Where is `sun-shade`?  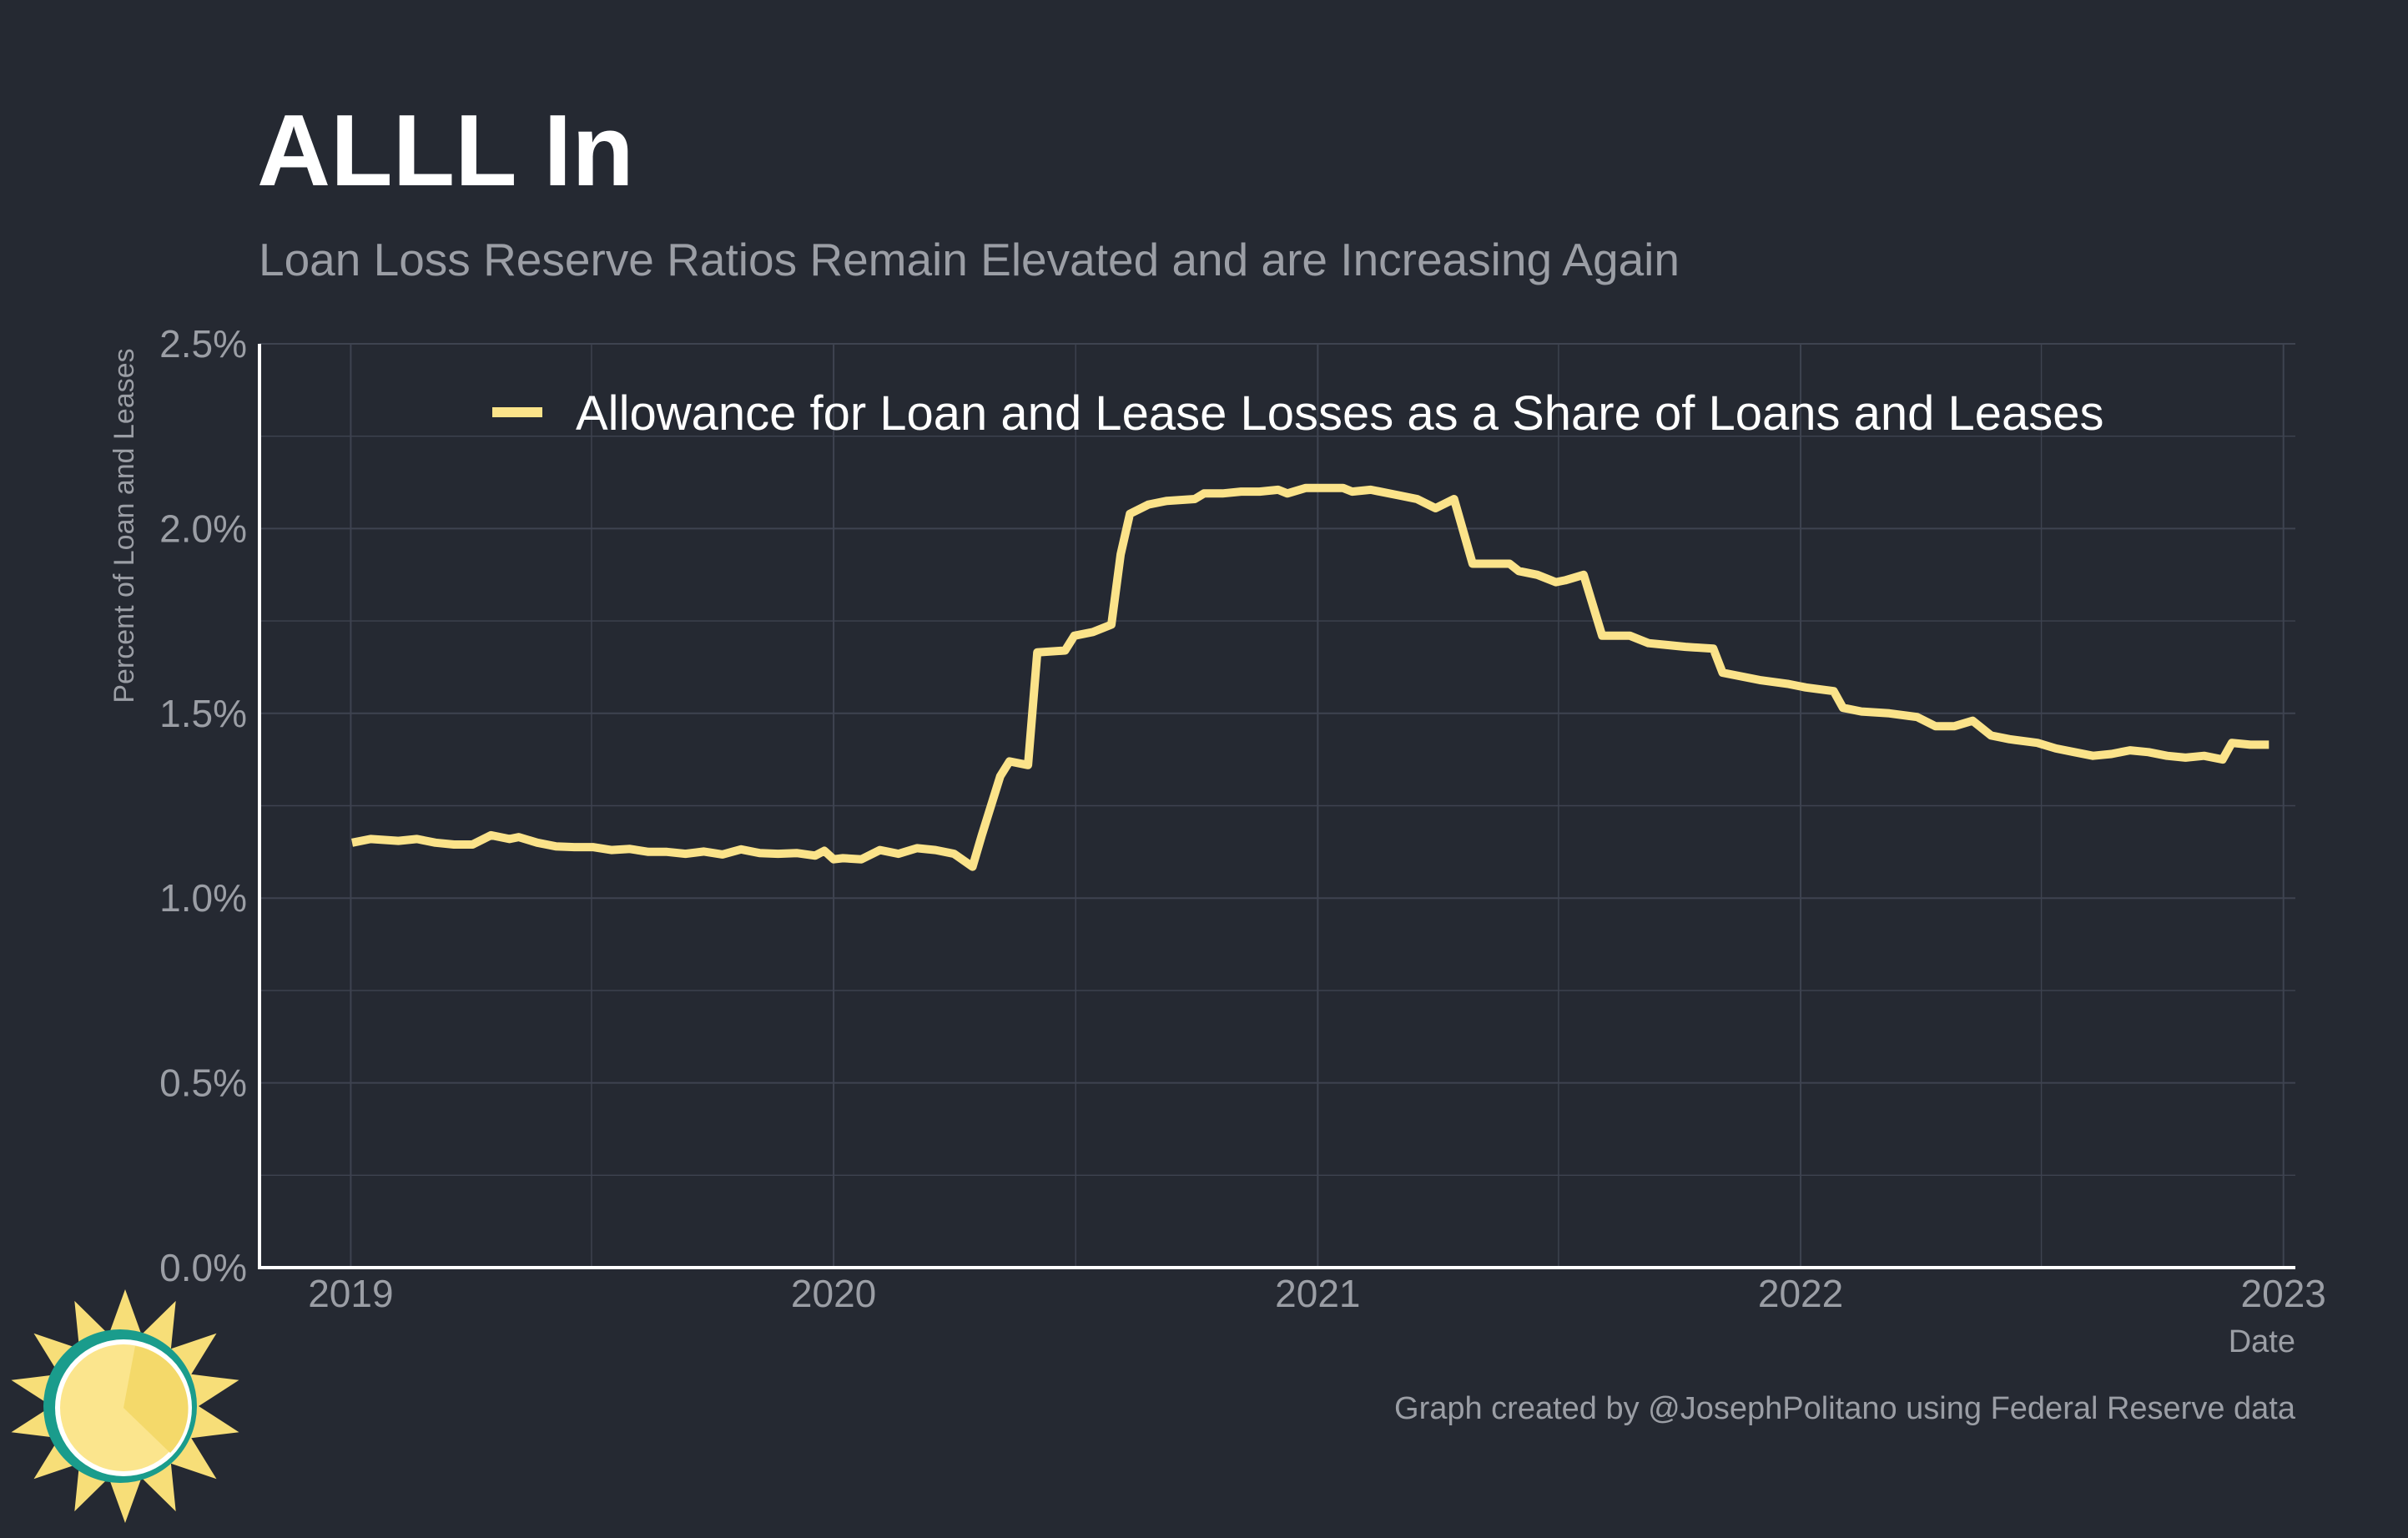
sun-shade is located at coordinates (156, 1399).